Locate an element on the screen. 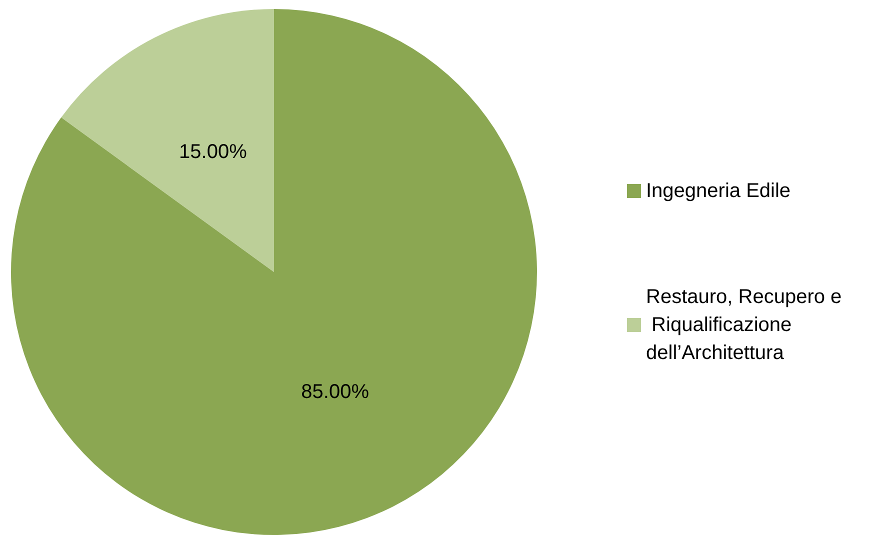 The width and height of the screenshot is (878, 535). data-label: 15.00% is located at coordinates (213, 152).